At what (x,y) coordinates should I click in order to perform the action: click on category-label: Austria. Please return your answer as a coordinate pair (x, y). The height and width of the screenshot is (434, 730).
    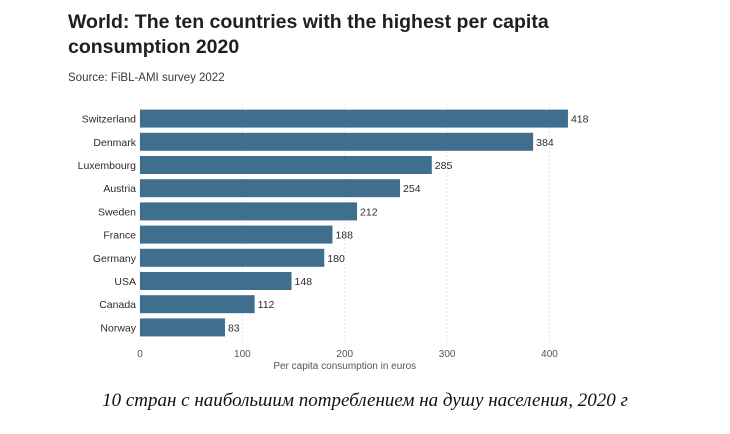
    Looking at the image, I should click on (119, 189).